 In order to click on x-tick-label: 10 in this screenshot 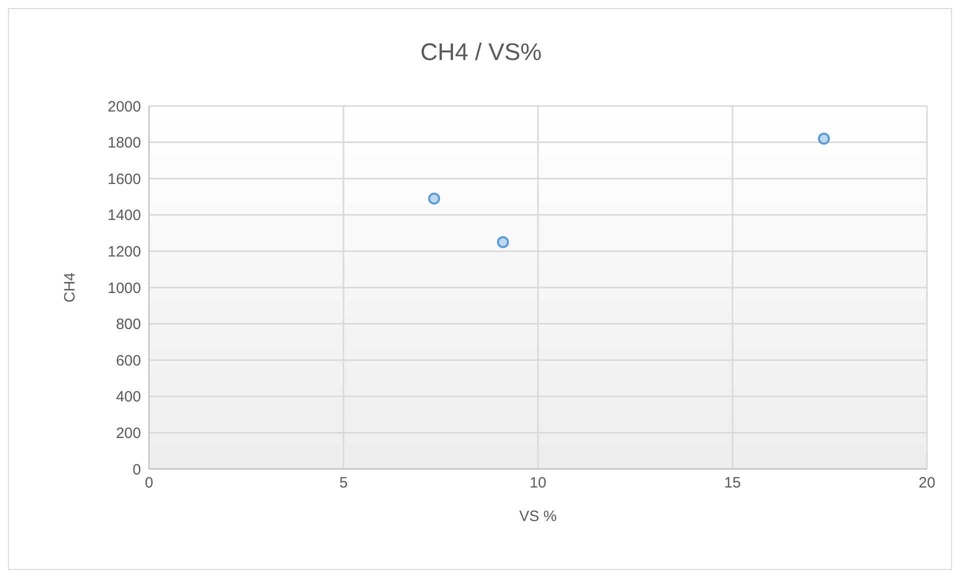, I will do `click(538, 483)`.